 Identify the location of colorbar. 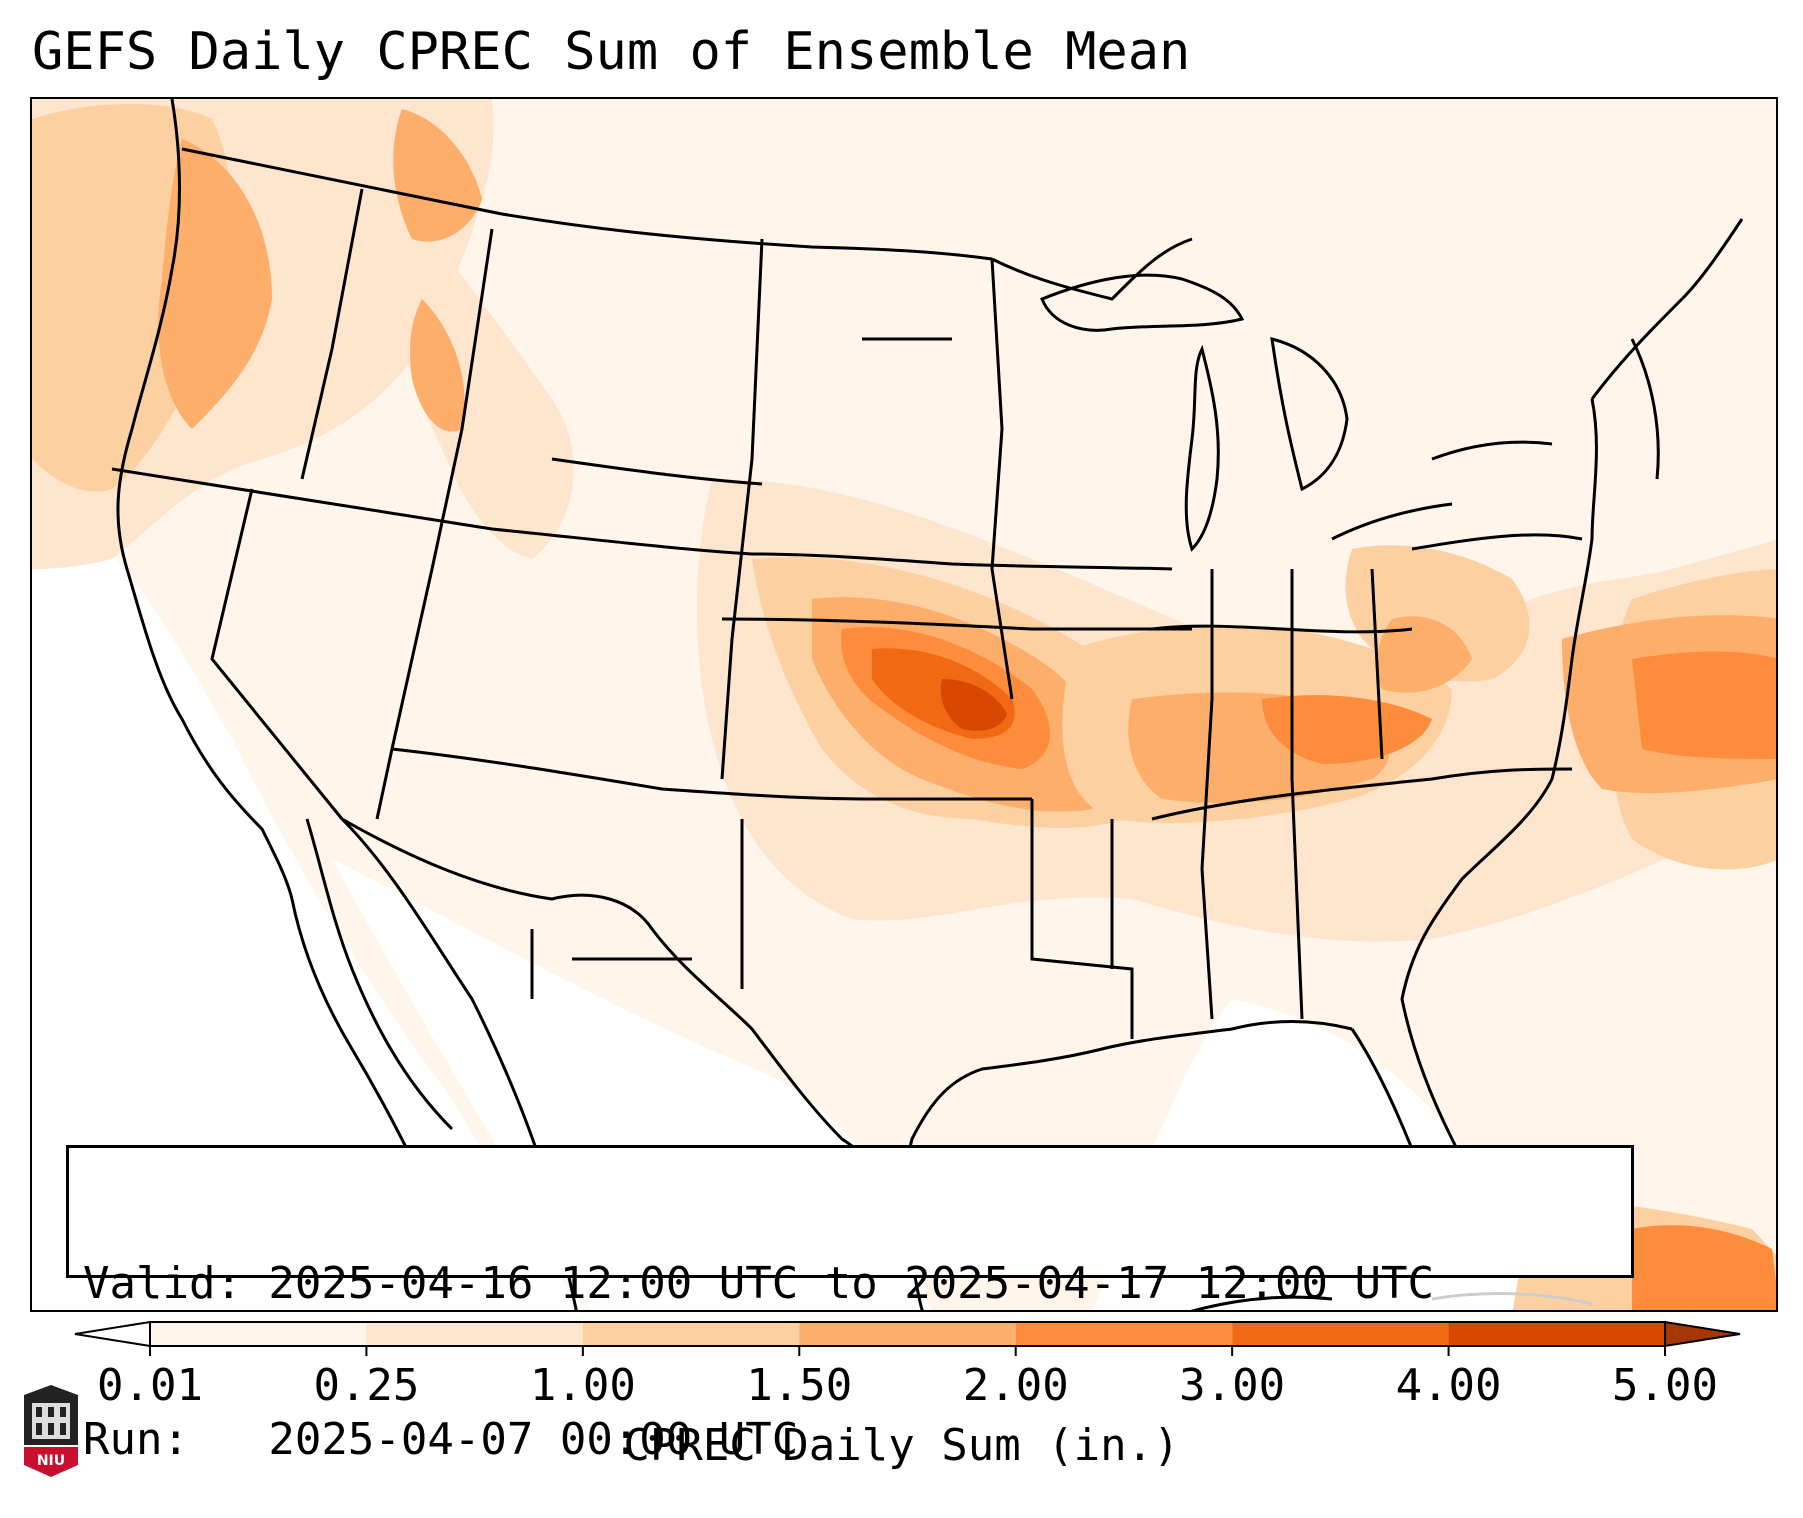
(907, 1338).